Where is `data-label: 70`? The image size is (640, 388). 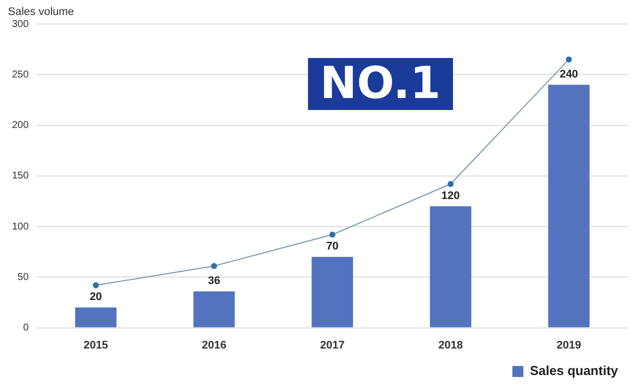 data-label: 70 is located at coordinates (332, 246).